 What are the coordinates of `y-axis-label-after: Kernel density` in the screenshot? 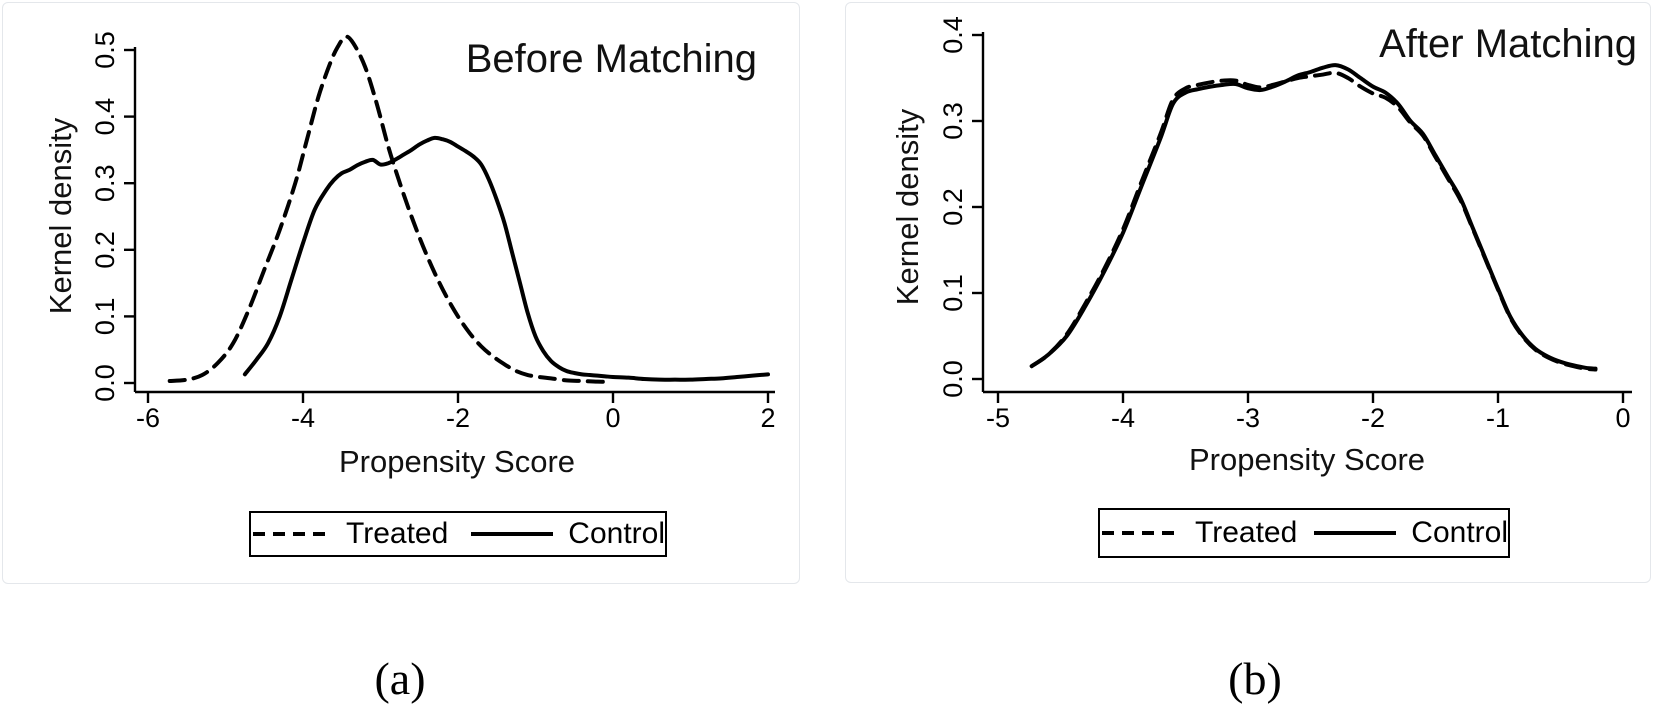 It's located at (907, 207).